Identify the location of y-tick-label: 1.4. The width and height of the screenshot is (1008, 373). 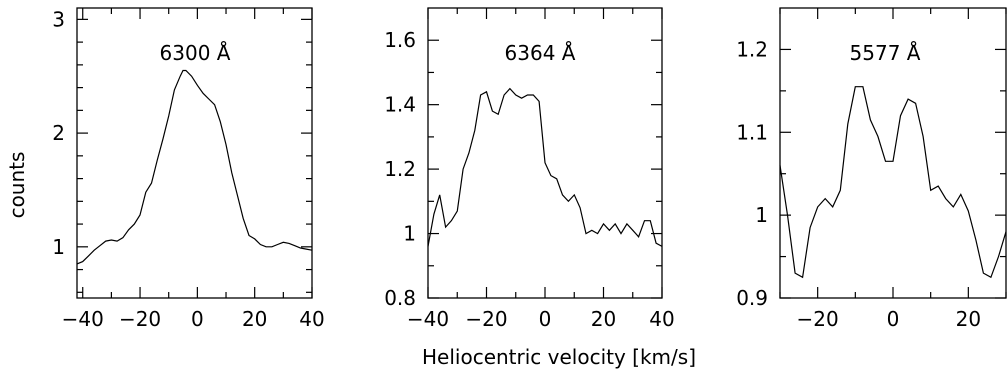
(400, 105).